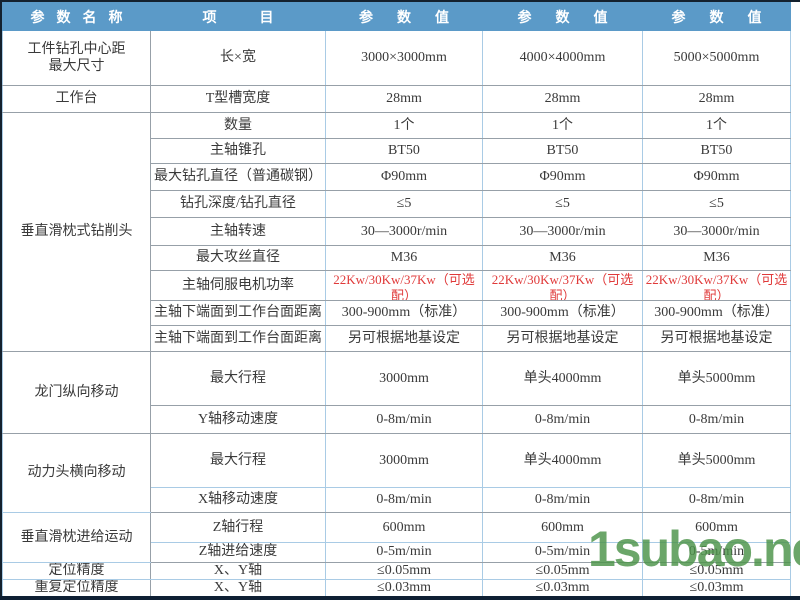  I want to click on row-item-cell: Z轴行程, so click(238, 527).